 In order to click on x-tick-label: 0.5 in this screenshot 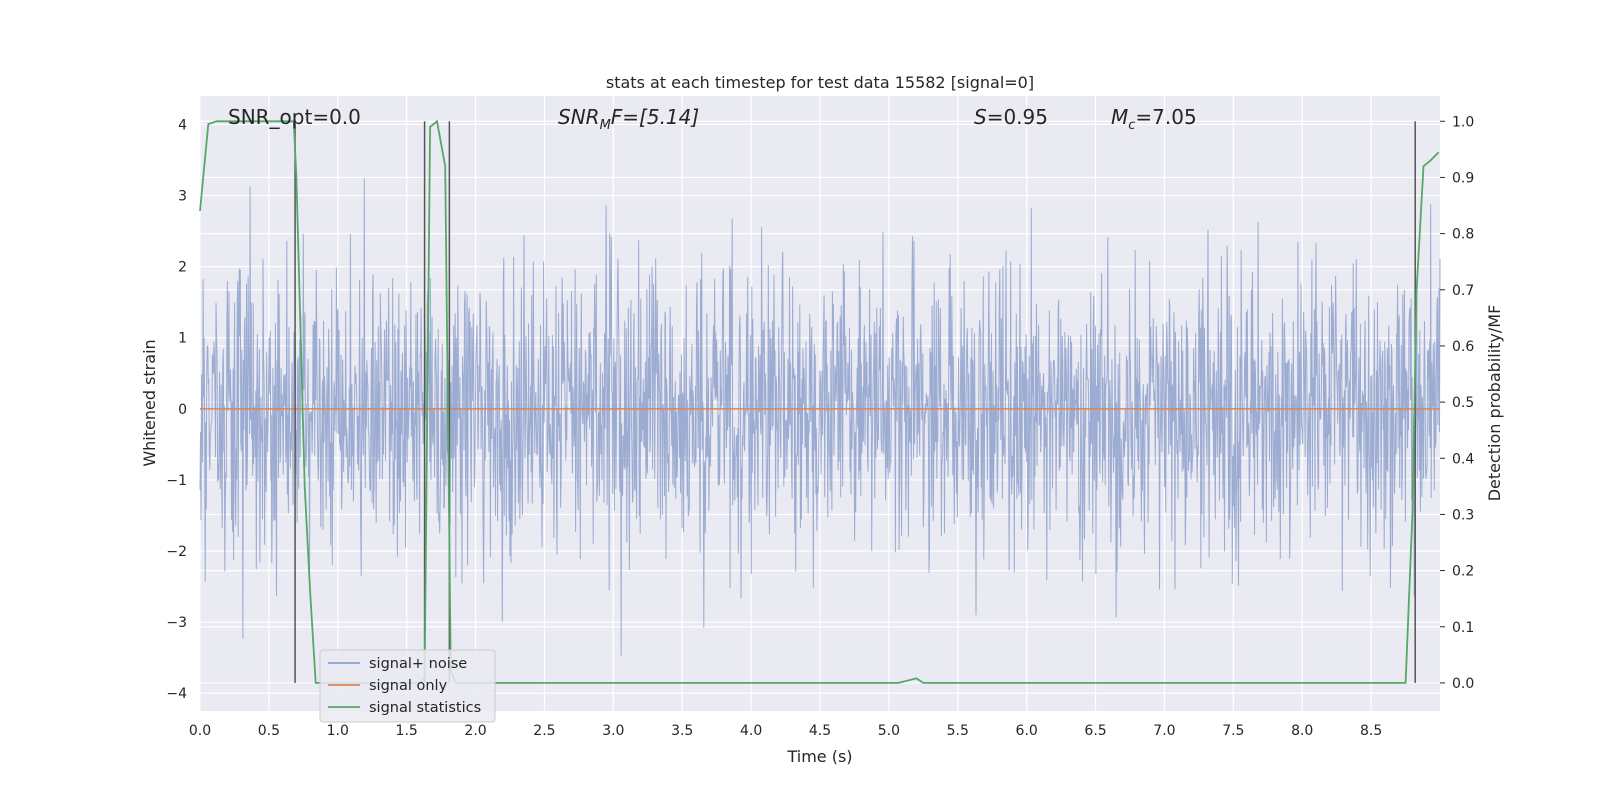, I will do `click(269, 731)`.